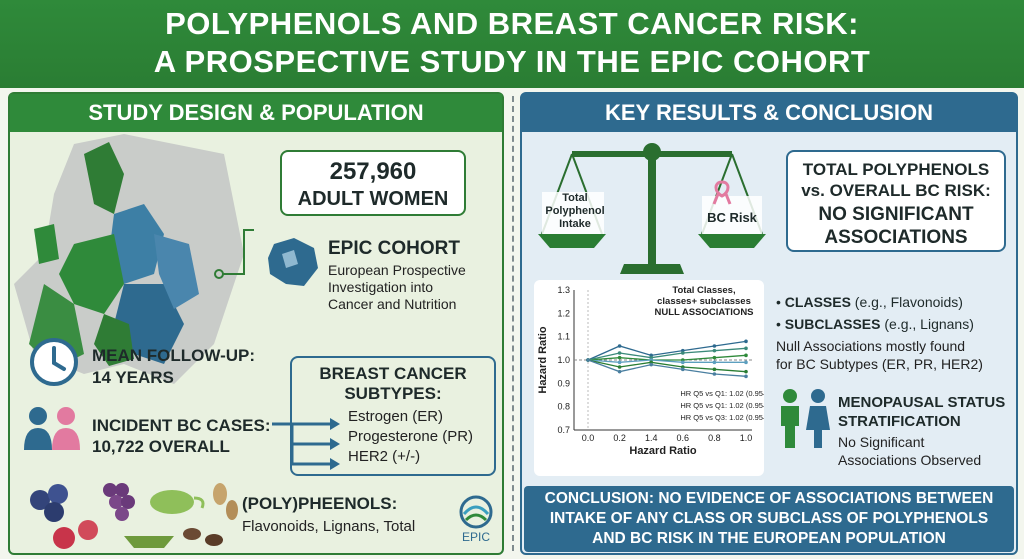  Describe the element at coordinates (575, 211) in the screenshot. I see `scale-left-line-2: Polyphenol` at that location.